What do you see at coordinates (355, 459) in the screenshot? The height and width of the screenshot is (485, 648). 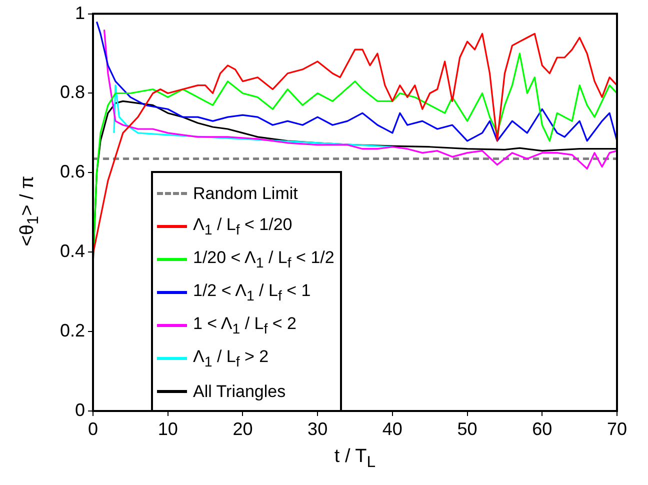 I see `x-axis-title: t / T$_{L}$` at bounding box center [355, 459].